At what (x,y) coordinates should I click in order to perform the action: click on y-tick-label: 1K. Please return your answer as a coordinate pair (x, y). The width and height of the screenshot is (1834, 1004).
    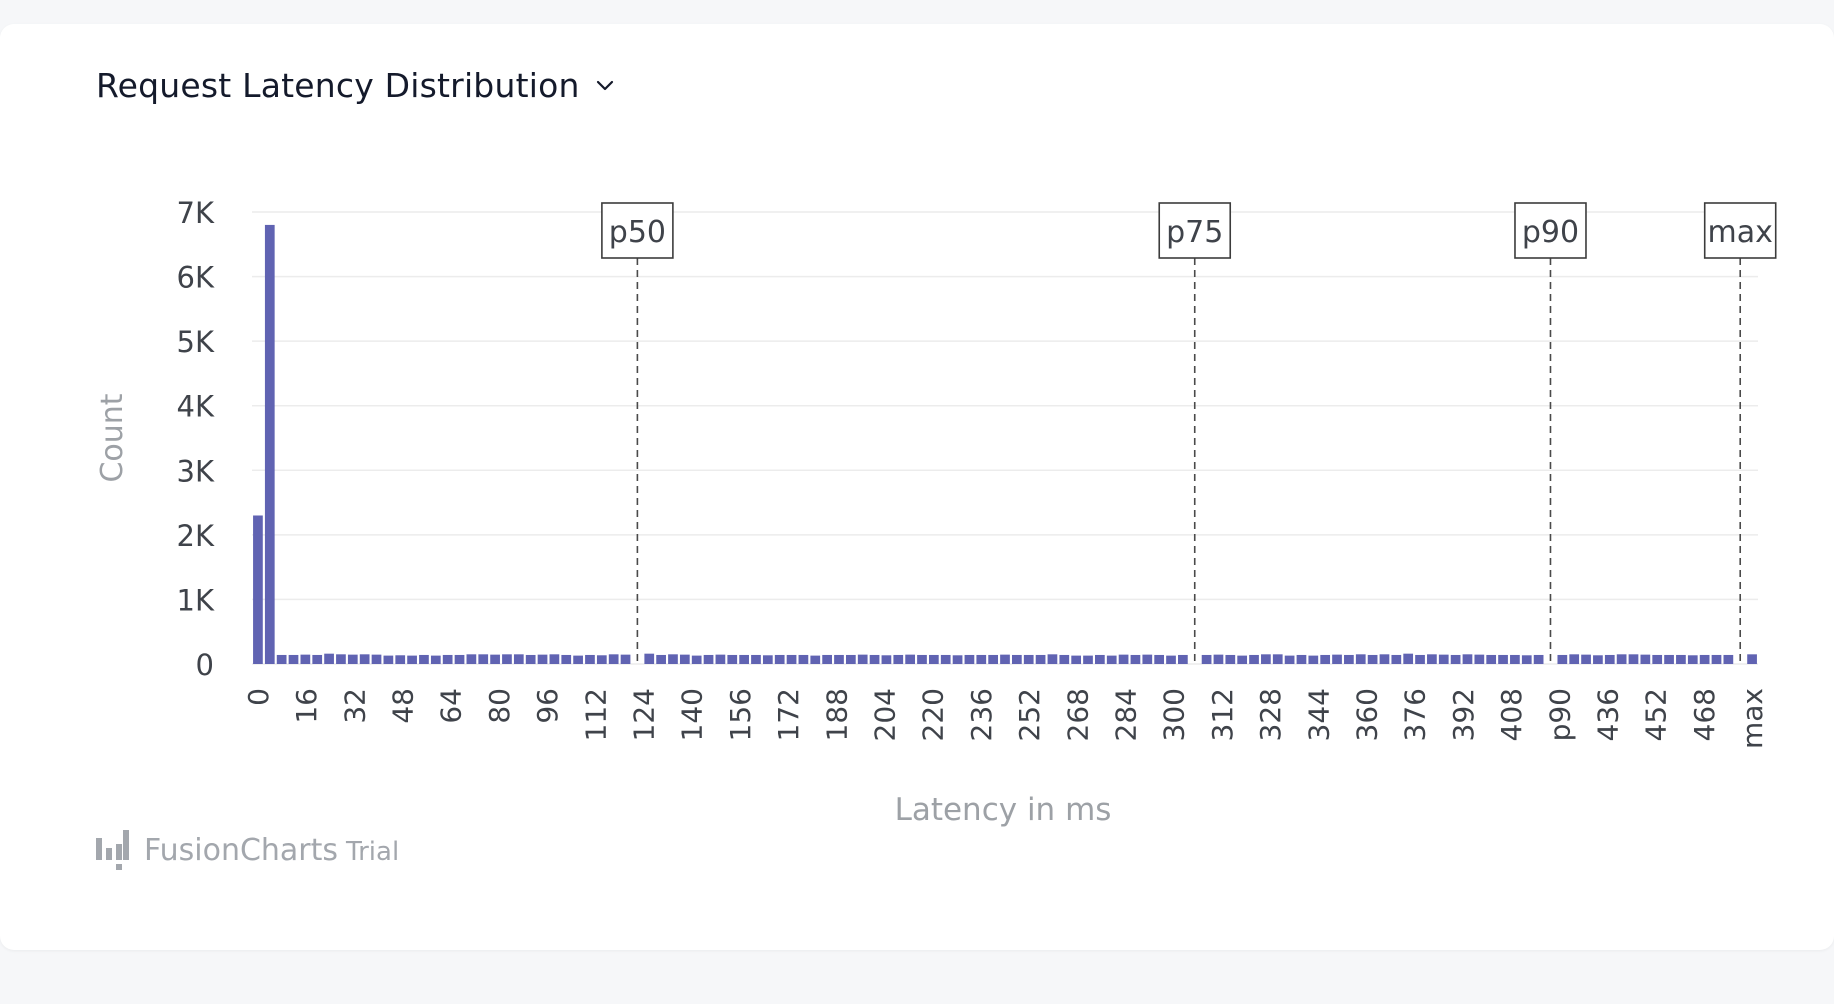
    Looking at the image, I should click on (196, 600).